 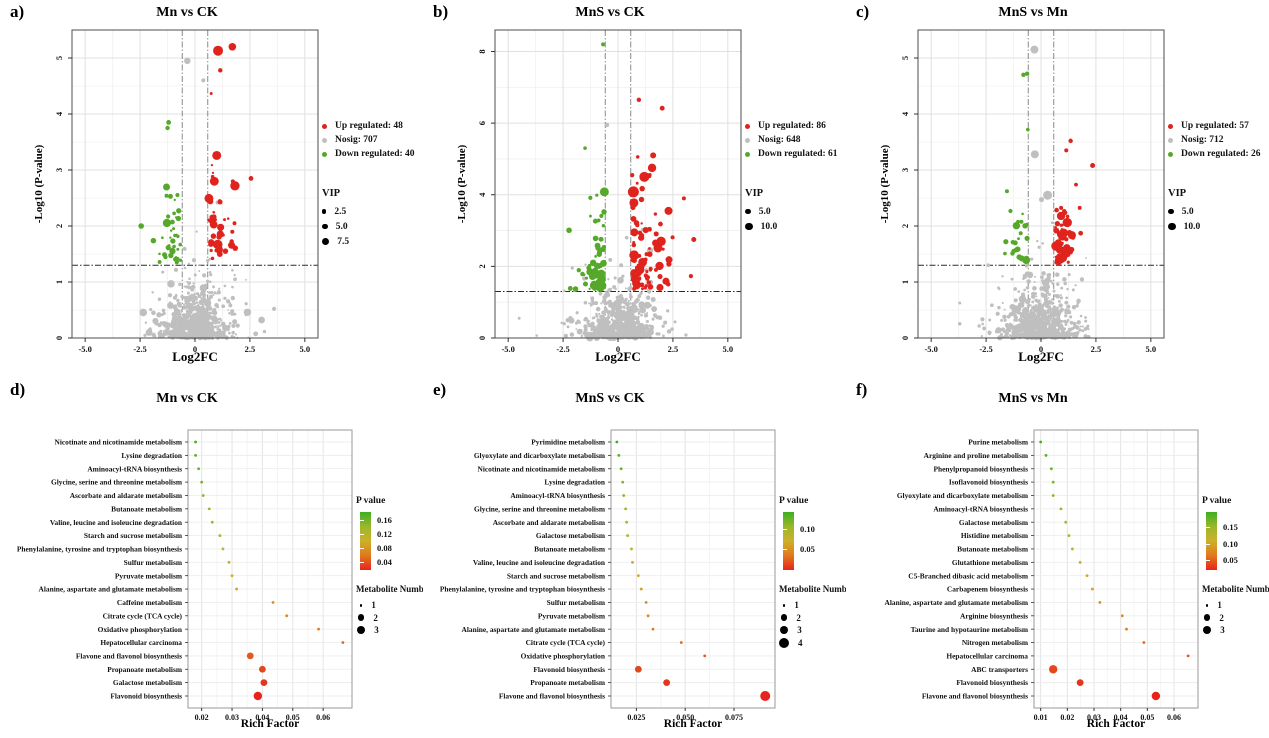 What do you see at coordinates (369, 126) in the screenshot?
I see `legend-label: Up regulated: 48` at bounding box center [369, 126].